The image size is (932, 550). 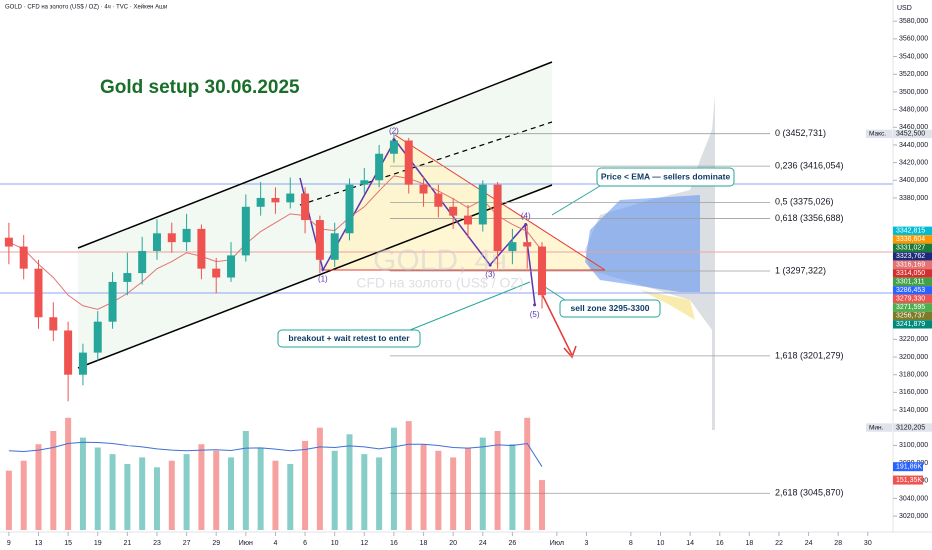 I want to click on x-tick-label: 18, so click(x=424, y=543).